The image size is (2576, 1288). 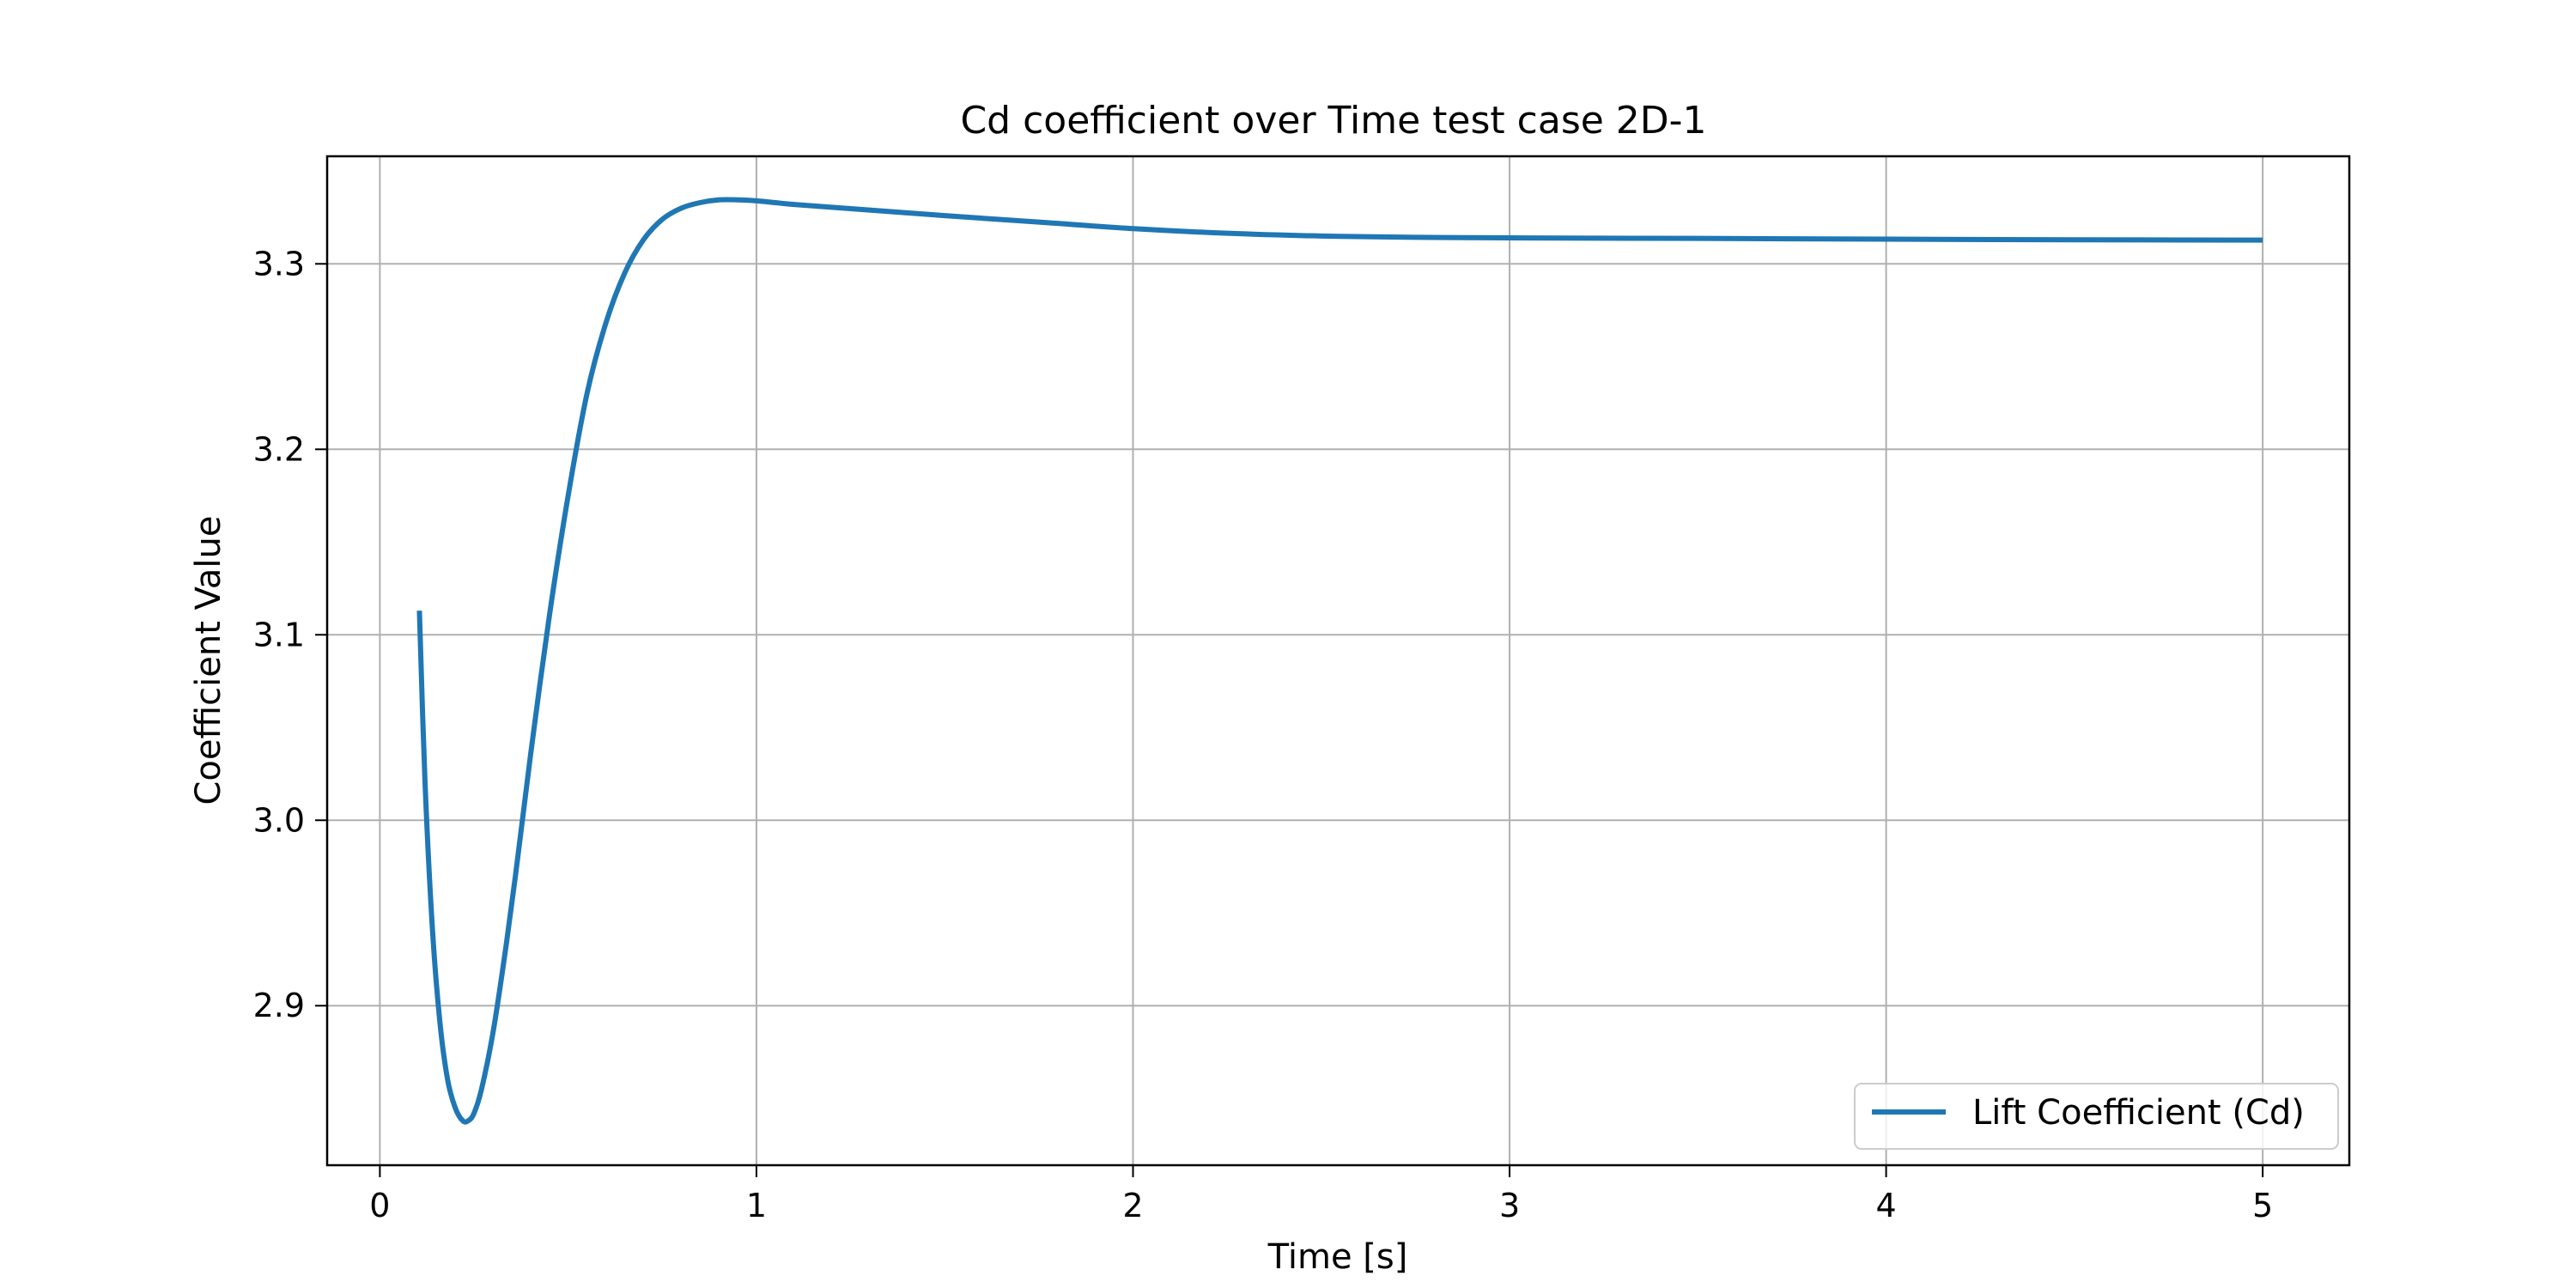 I want to click on y-tick-label: 3.2, so click(x=279, y=449).